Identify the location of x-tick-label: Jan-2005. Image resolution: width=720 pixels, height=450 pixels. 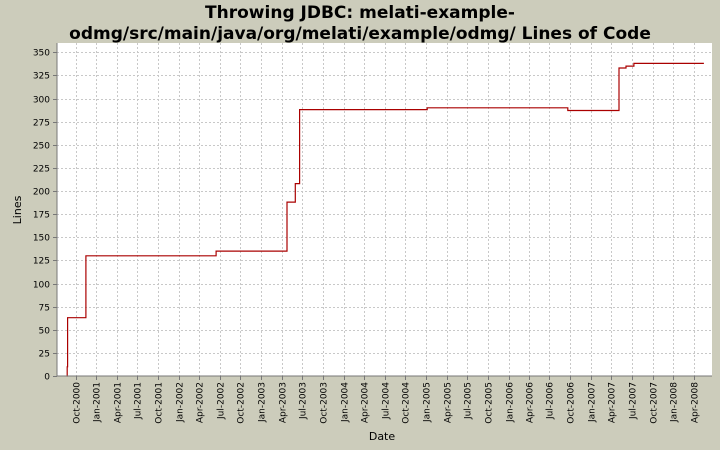
(428, 402).